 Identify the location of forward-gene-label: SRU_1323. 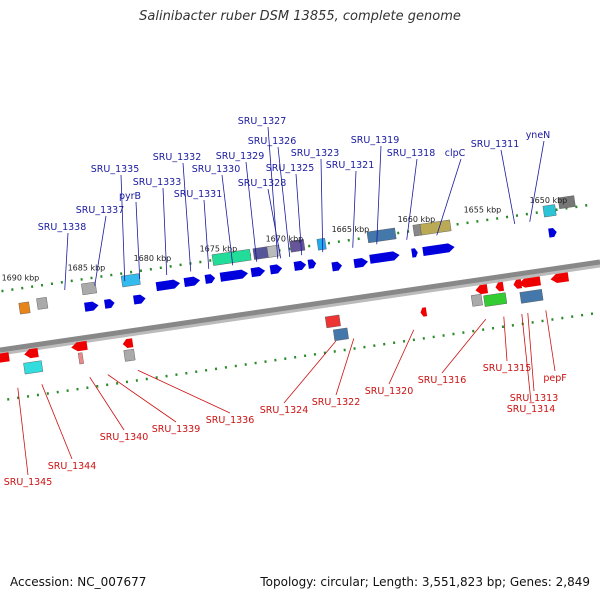
(315, 153).